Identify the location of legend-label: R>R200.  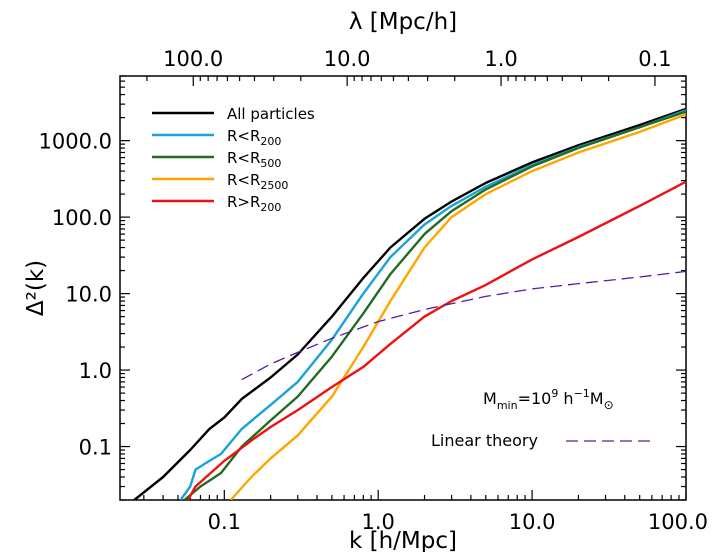
(254, 203).